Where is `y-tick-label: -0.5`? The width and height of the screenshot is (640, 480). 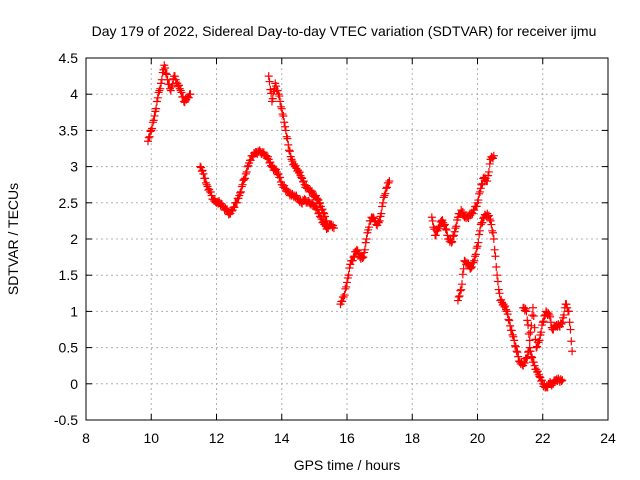 y-tick-label: -0.5 is located at coordinates (66, 420).